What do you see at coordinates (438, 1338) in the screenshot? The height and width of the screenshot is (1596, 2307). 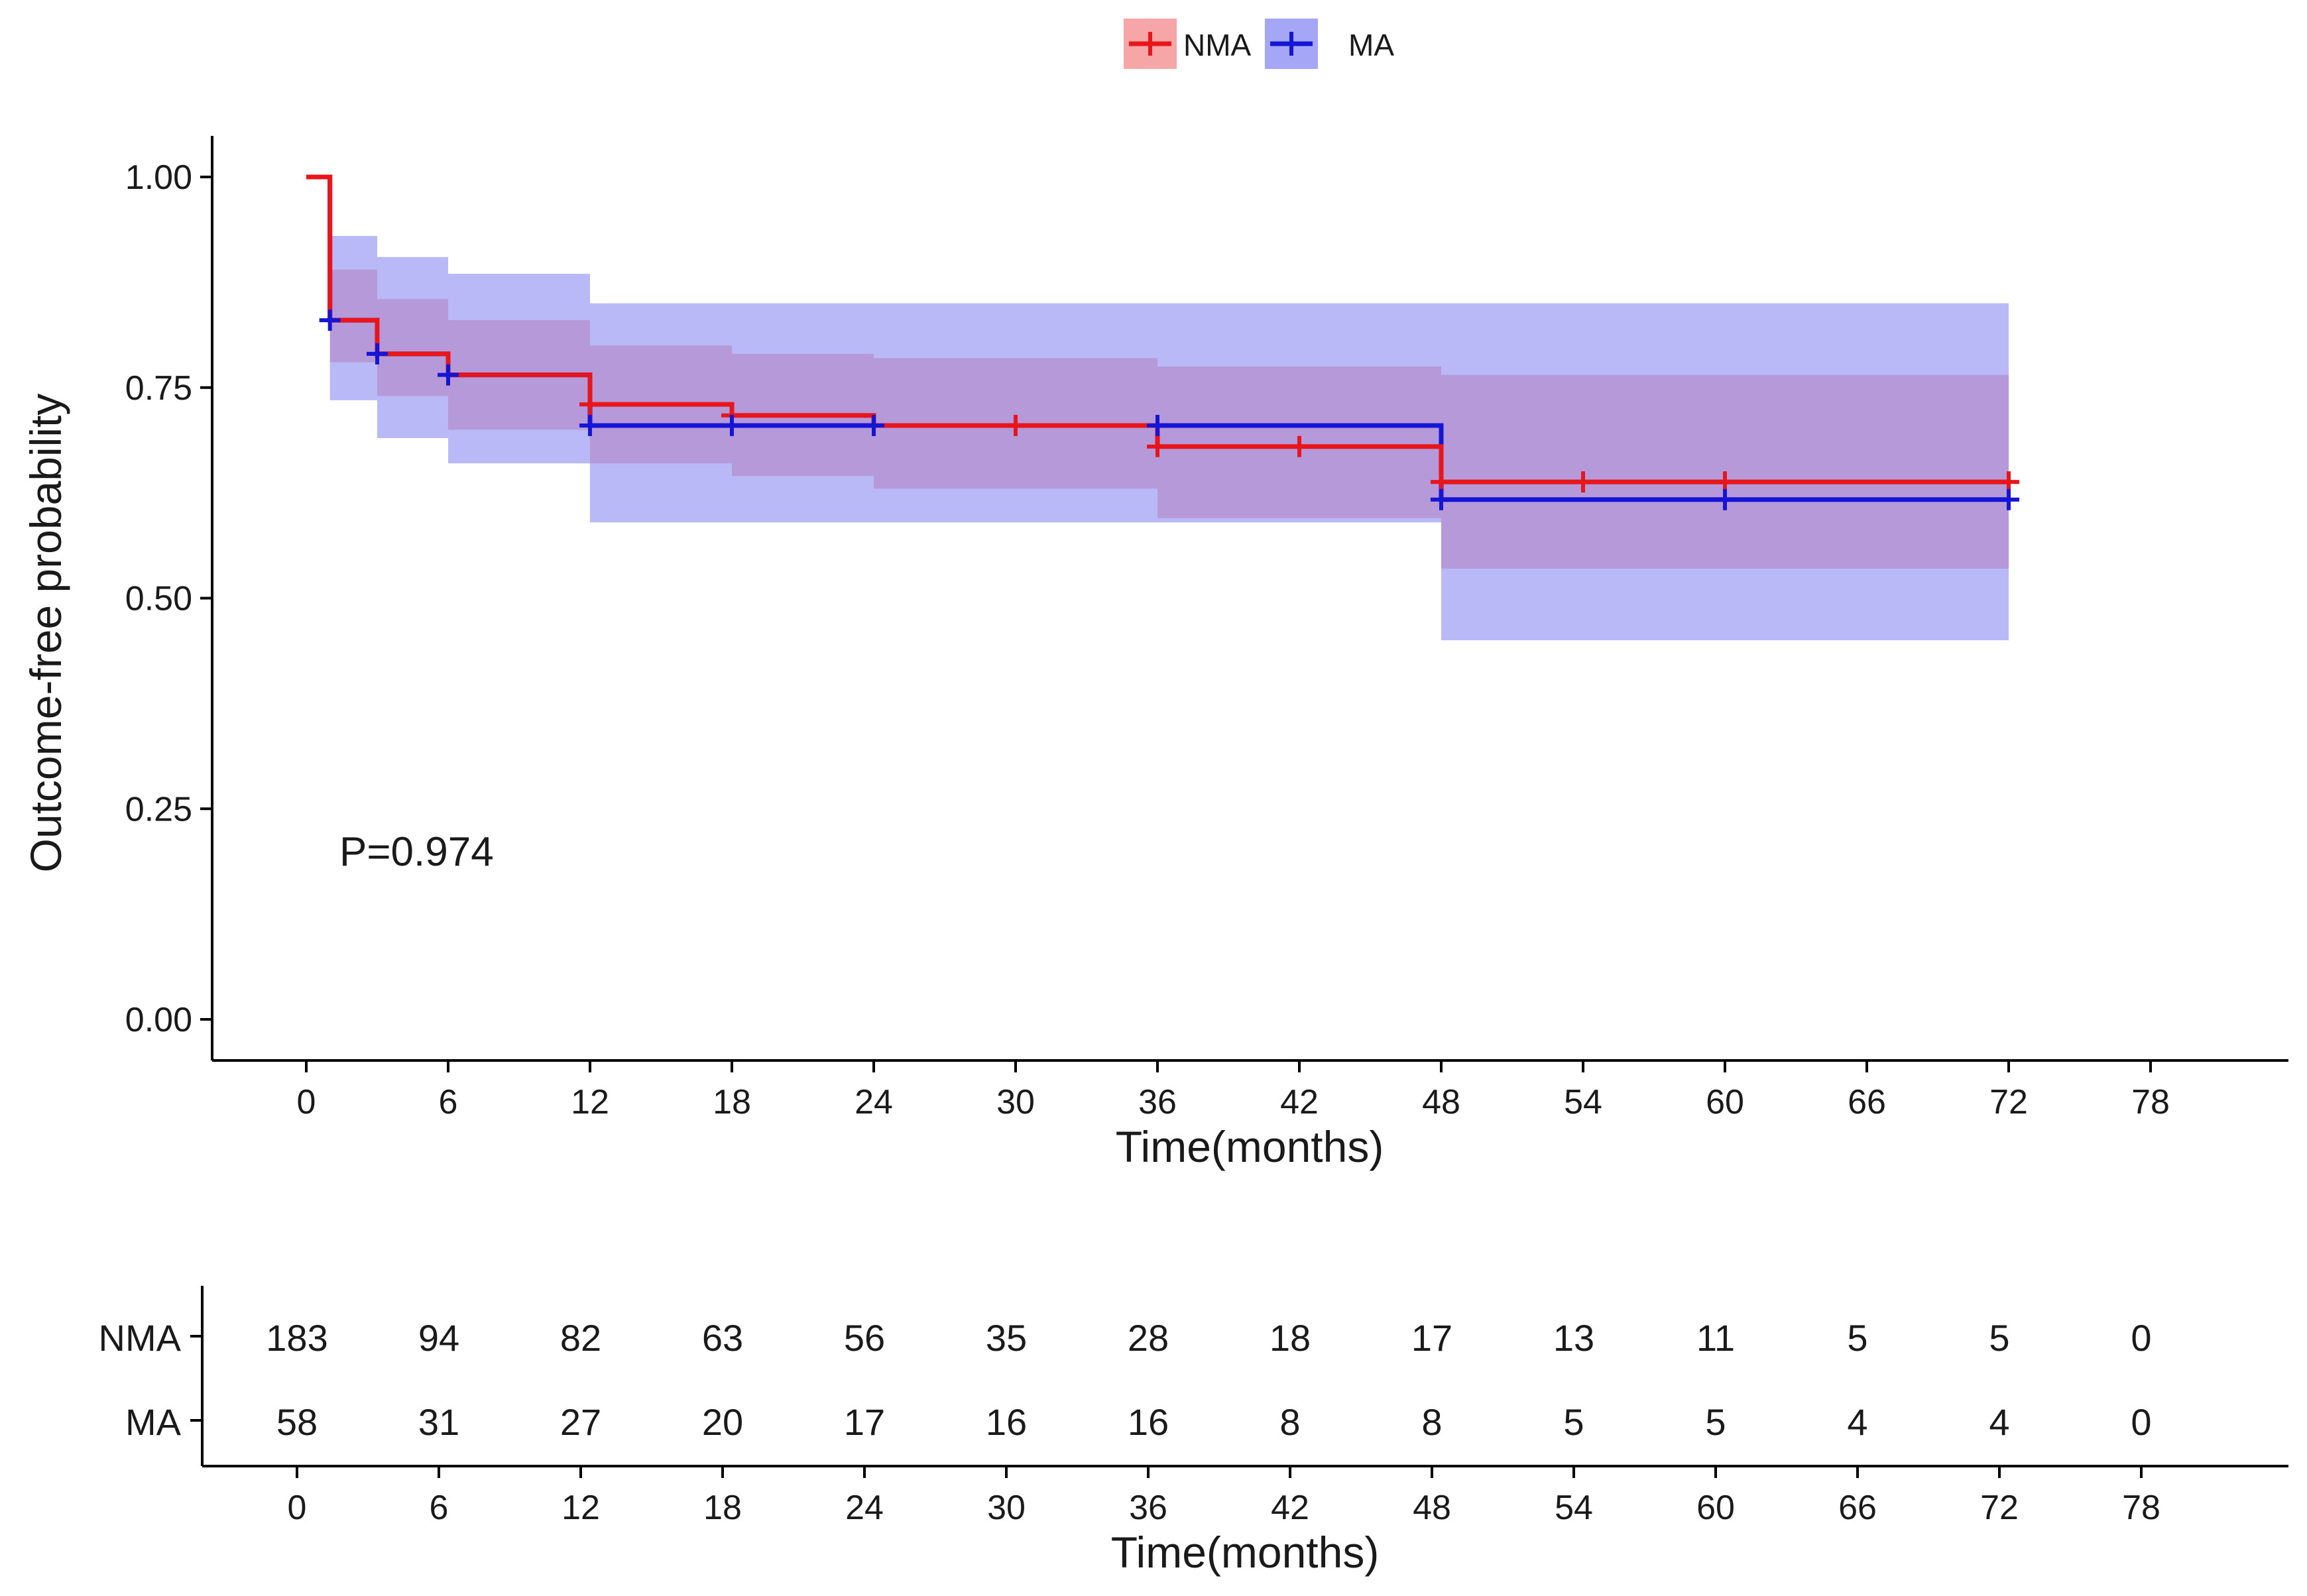 I see `risk-cell-nma: 94` at bounding box center [438, 1338].